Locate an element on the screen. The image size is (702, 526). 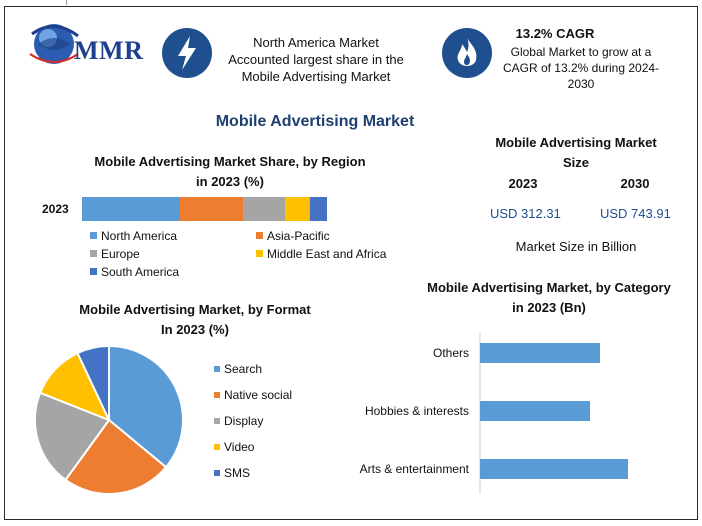
format-chart-title-line1: Mobile Advertising Market, by Format is located at coordinates (195, 309).